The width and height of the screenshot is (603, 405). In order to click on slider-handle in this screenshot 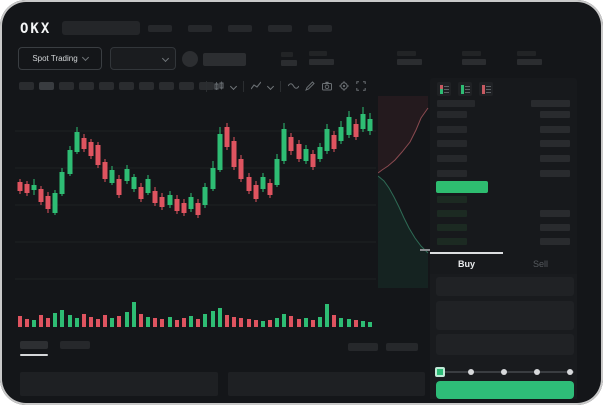, I will do `click(440, 372)`.